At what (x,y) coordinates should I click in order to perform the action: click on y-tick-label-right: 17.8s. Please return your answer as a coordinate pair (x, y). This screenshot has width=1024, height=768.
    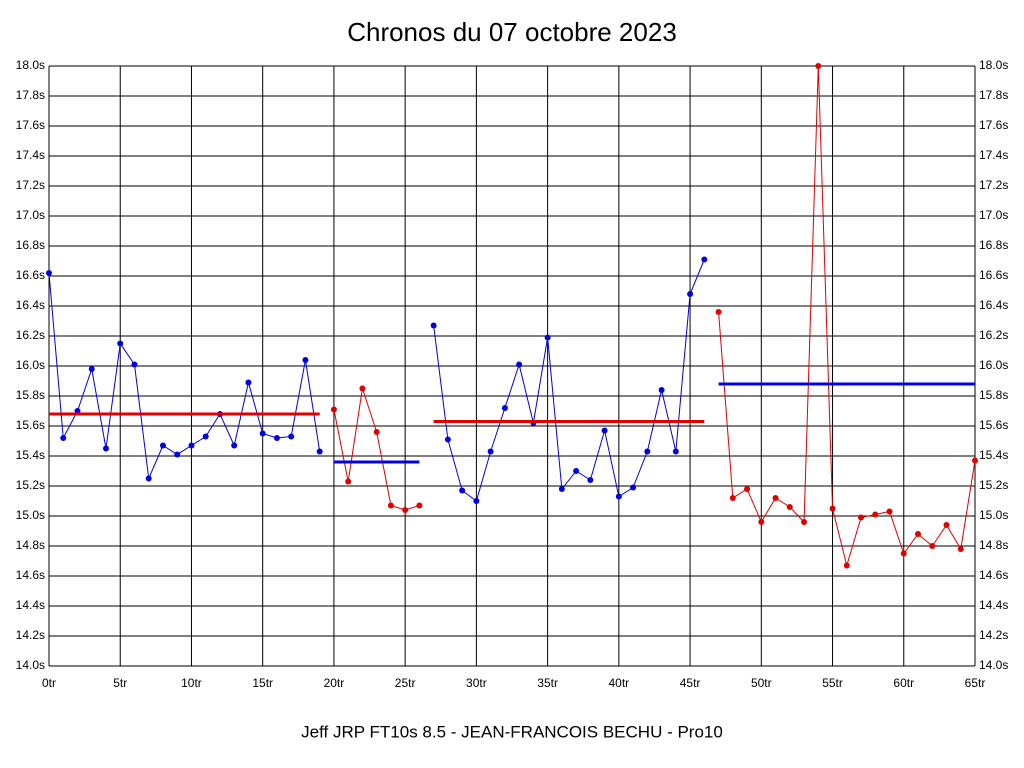
    Looking at the image, I should click on (993, 95).